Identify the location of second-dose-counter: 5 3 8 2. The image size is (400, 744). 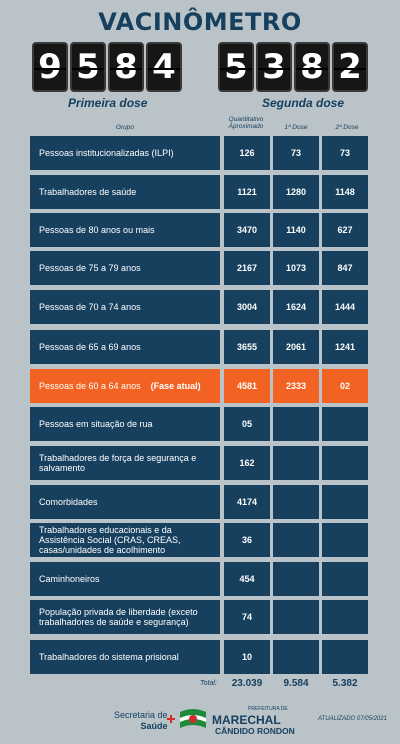
(293, 67).